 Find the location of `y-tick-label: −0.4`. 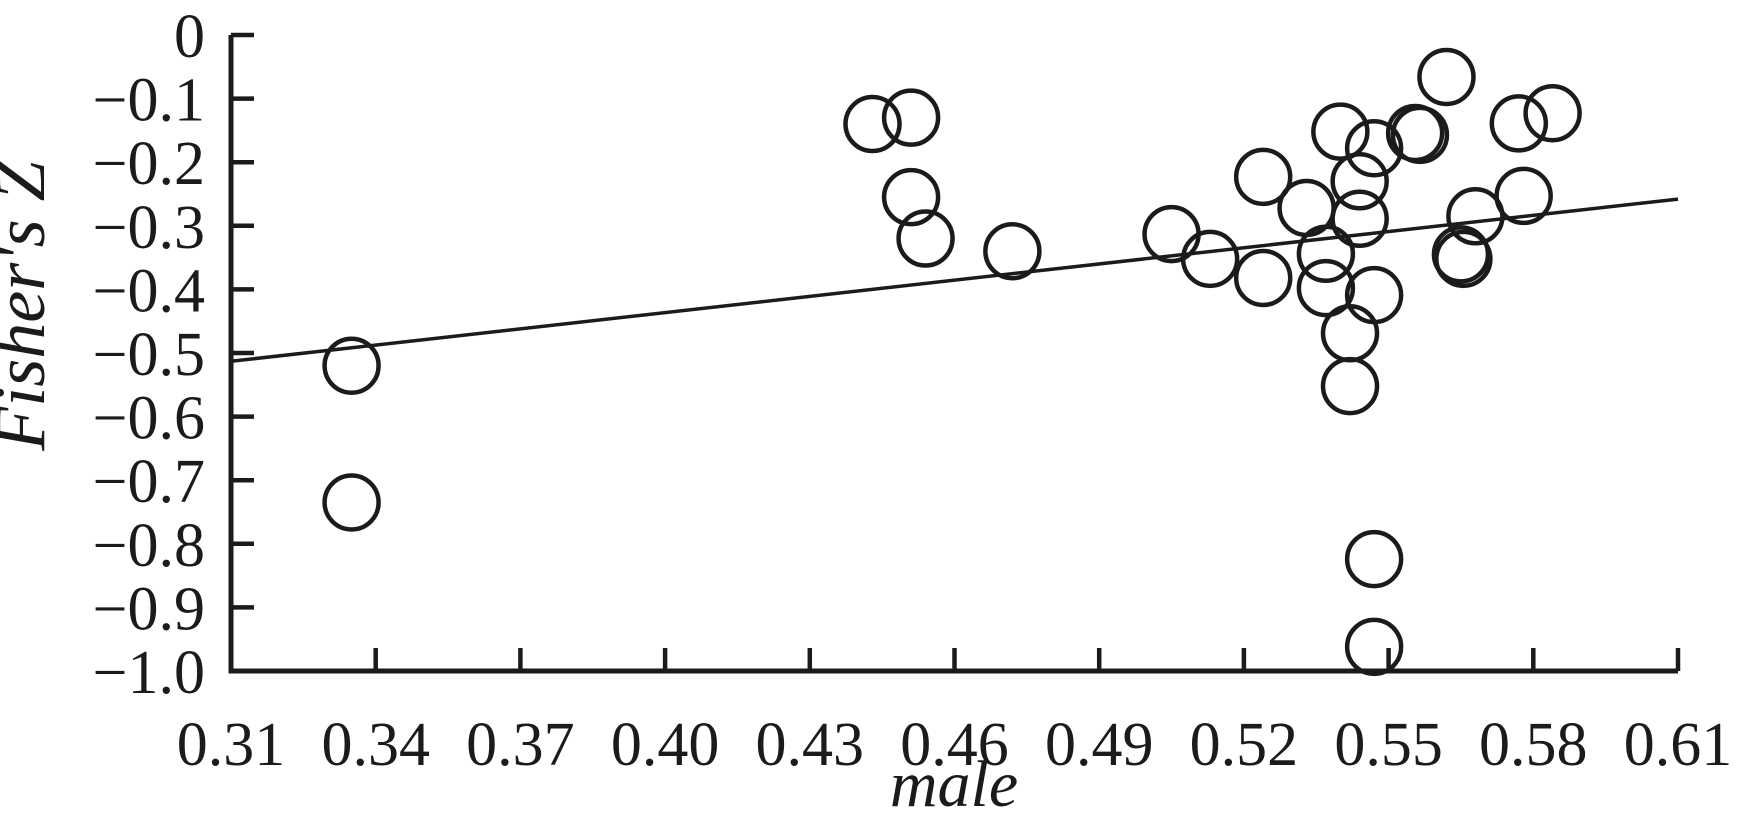

y-tick-label: −0.4 is located at coordinates (149, 291).